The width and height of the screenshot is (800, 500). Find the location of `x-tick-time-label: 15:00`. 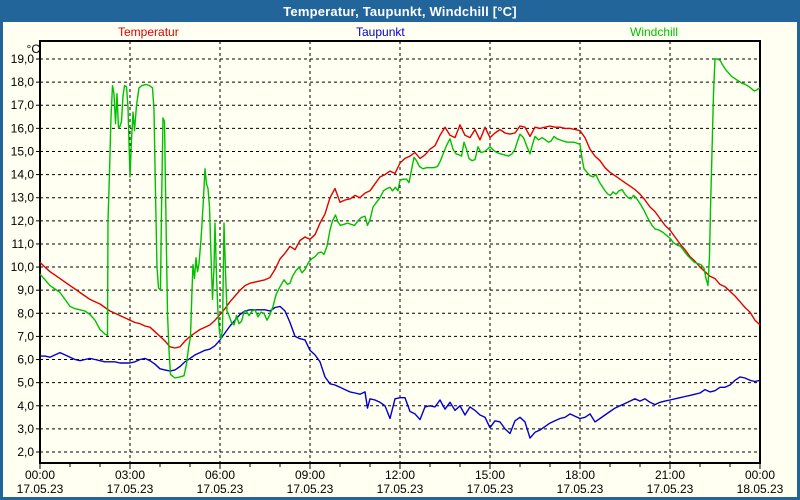

x-tick-time-label: 15:00 is located at coordinates (490, 475).